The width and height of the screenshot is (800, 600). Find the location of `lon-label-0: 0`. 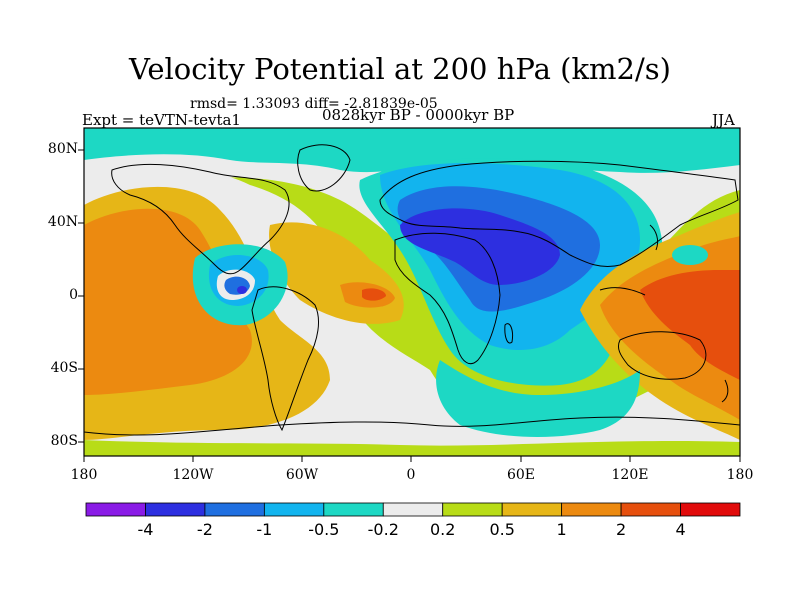

lon-label-0: 0 is located at coordinates (411, 475).